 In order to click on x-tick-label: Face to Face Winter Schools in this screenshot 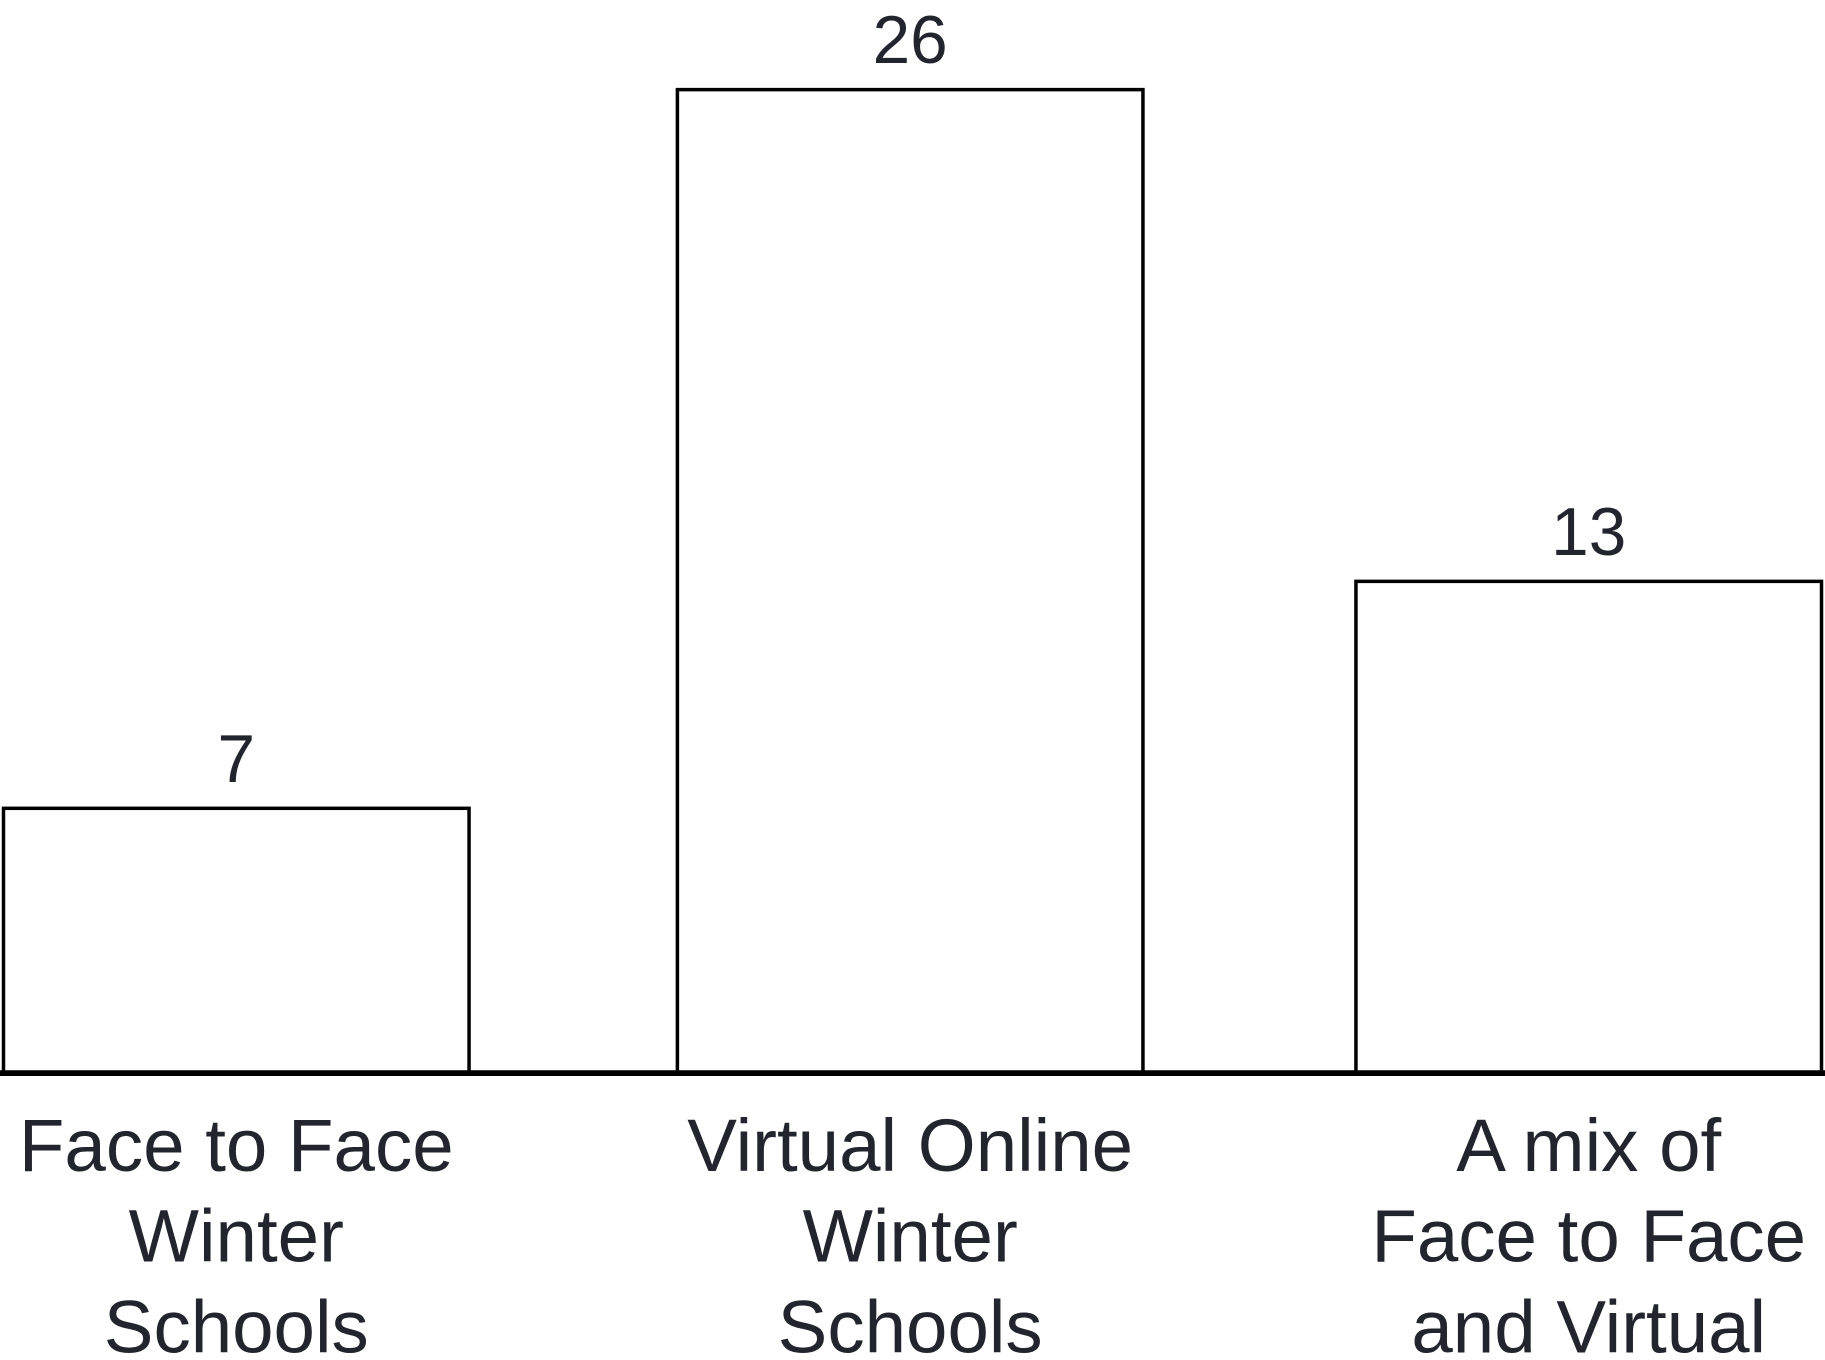, I will do `click(236, 1231)`.